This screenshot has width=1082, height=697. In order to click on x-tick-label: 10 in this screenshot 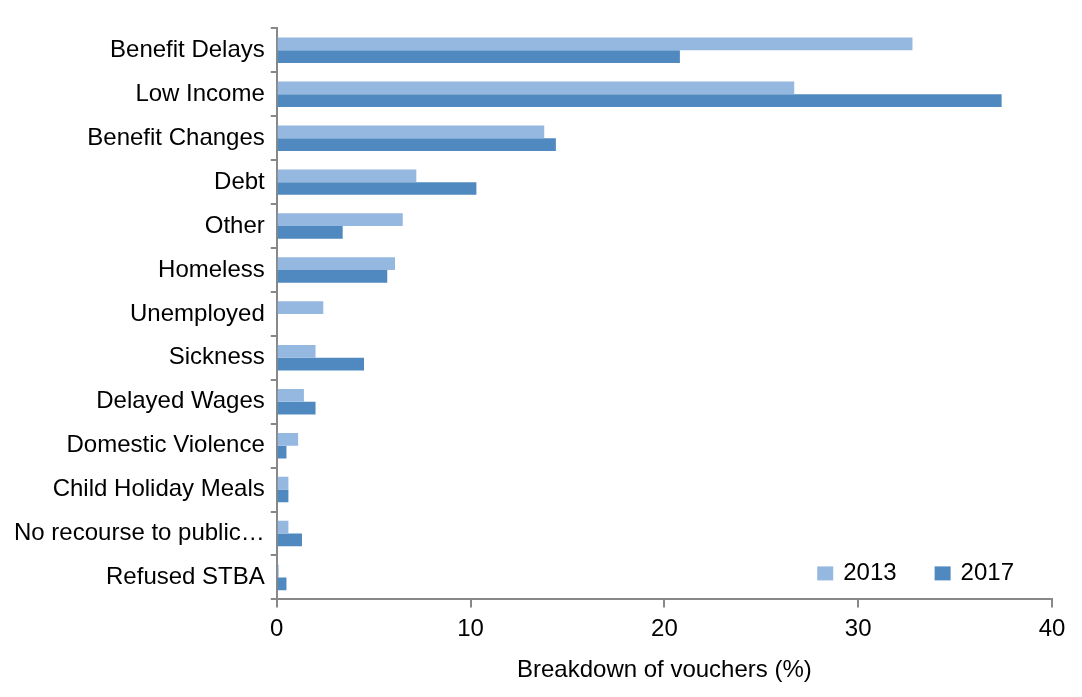, I will do `click(470, 628)`.